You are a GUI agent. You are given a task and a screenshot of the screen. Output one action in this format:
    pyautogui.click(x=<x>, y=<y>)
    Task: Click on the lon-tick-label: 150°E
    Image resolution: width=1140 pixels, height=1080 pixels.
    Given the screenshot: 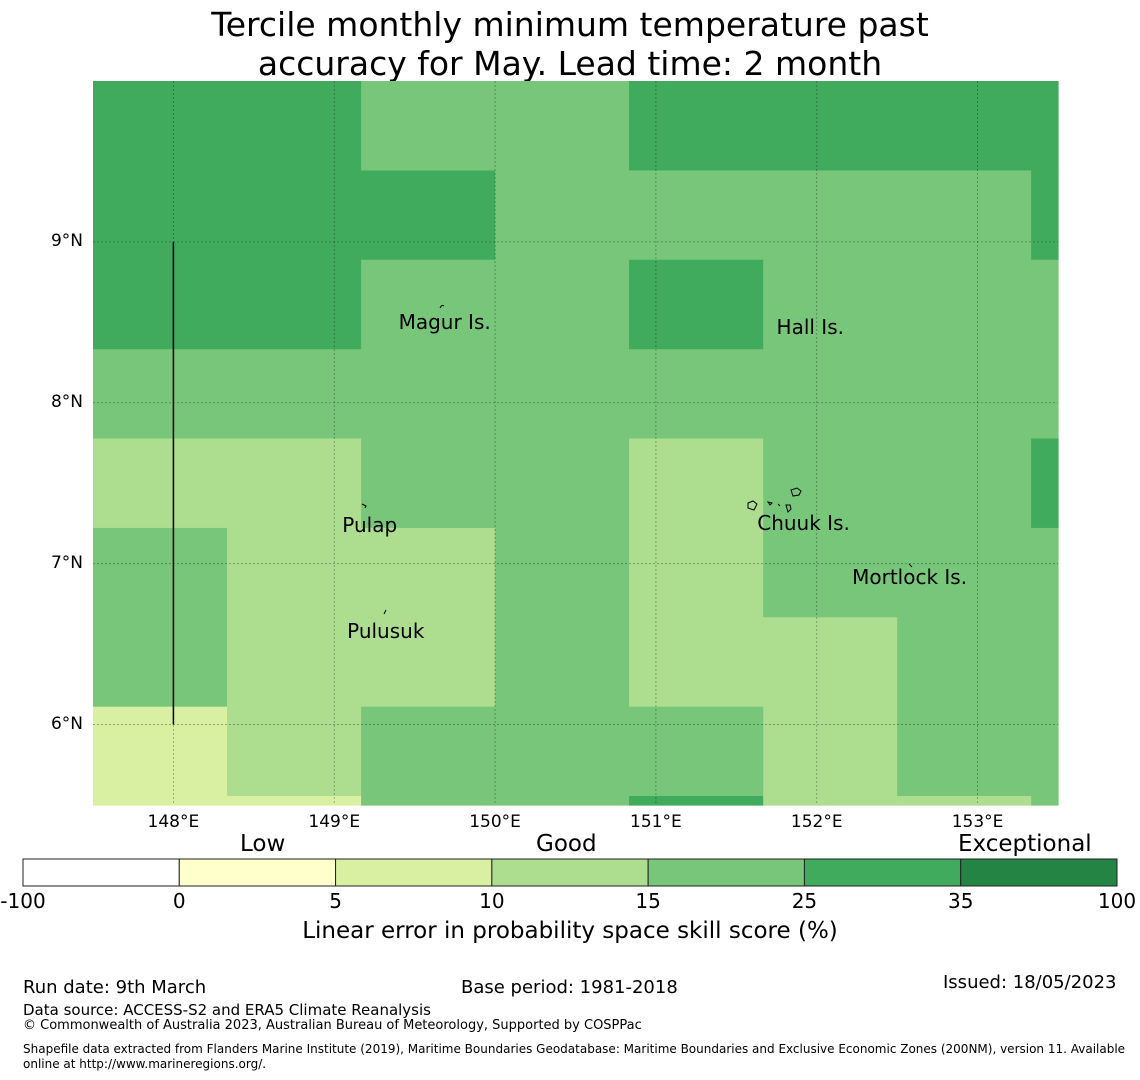 What is the action you would take?
    pyautogui.click(x=495, y=822)
    